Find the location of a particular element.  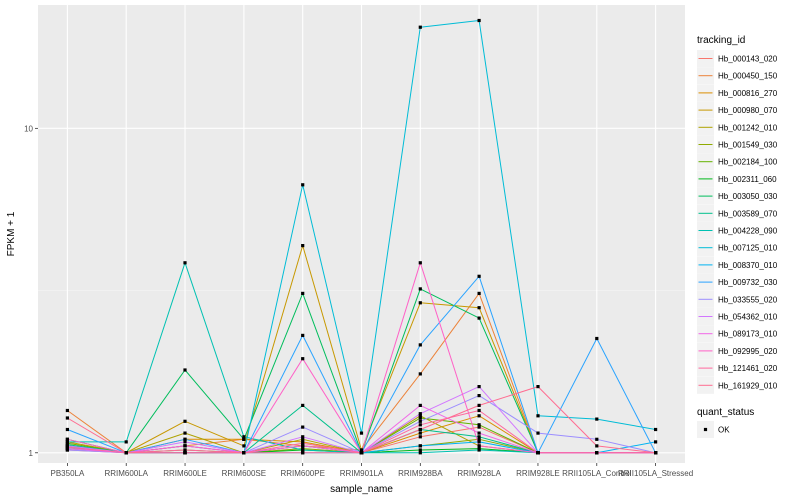

legend-label: Hb_004228_090 is located at coordinates (748, 231).